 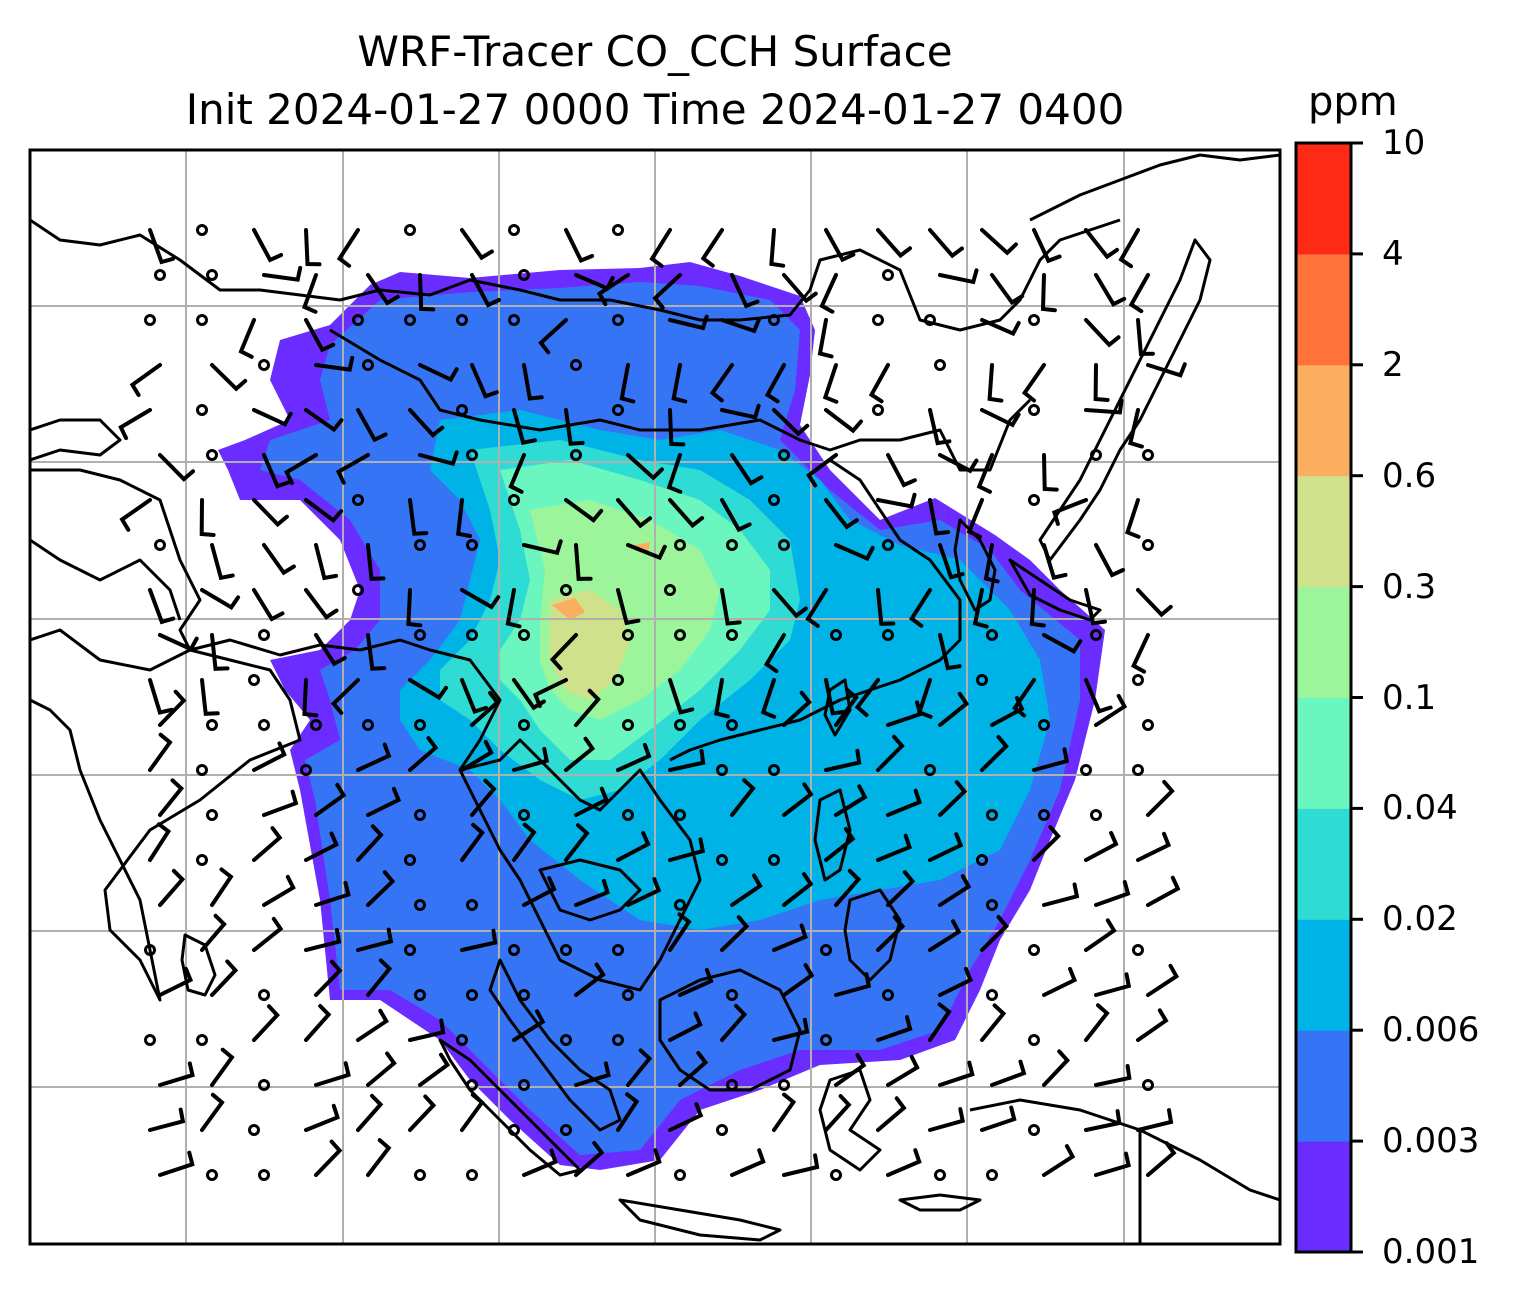 I want to click on border-kazakh-china, so click(x=680, y=400).